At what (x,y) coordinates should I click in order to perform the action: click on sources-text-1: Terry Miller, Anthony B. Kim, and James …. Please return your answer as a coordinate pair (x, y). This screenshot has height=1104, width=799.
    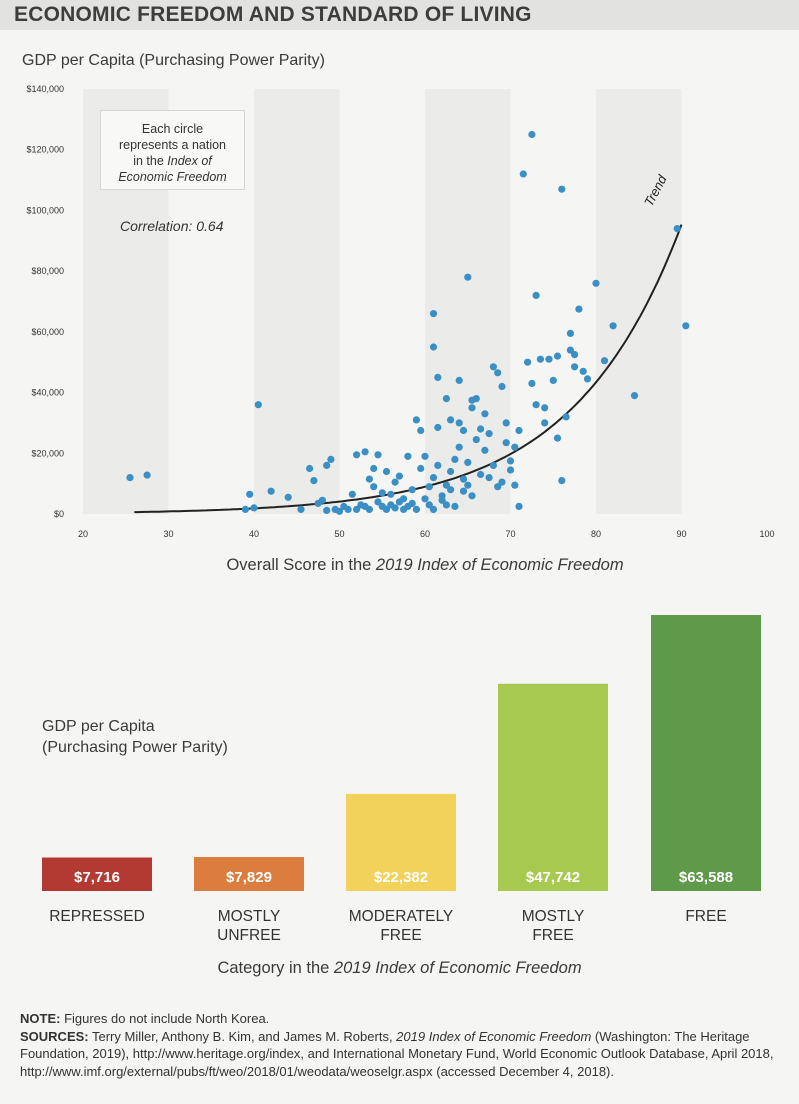
    Looking at the image, I should click on (242, 1036).